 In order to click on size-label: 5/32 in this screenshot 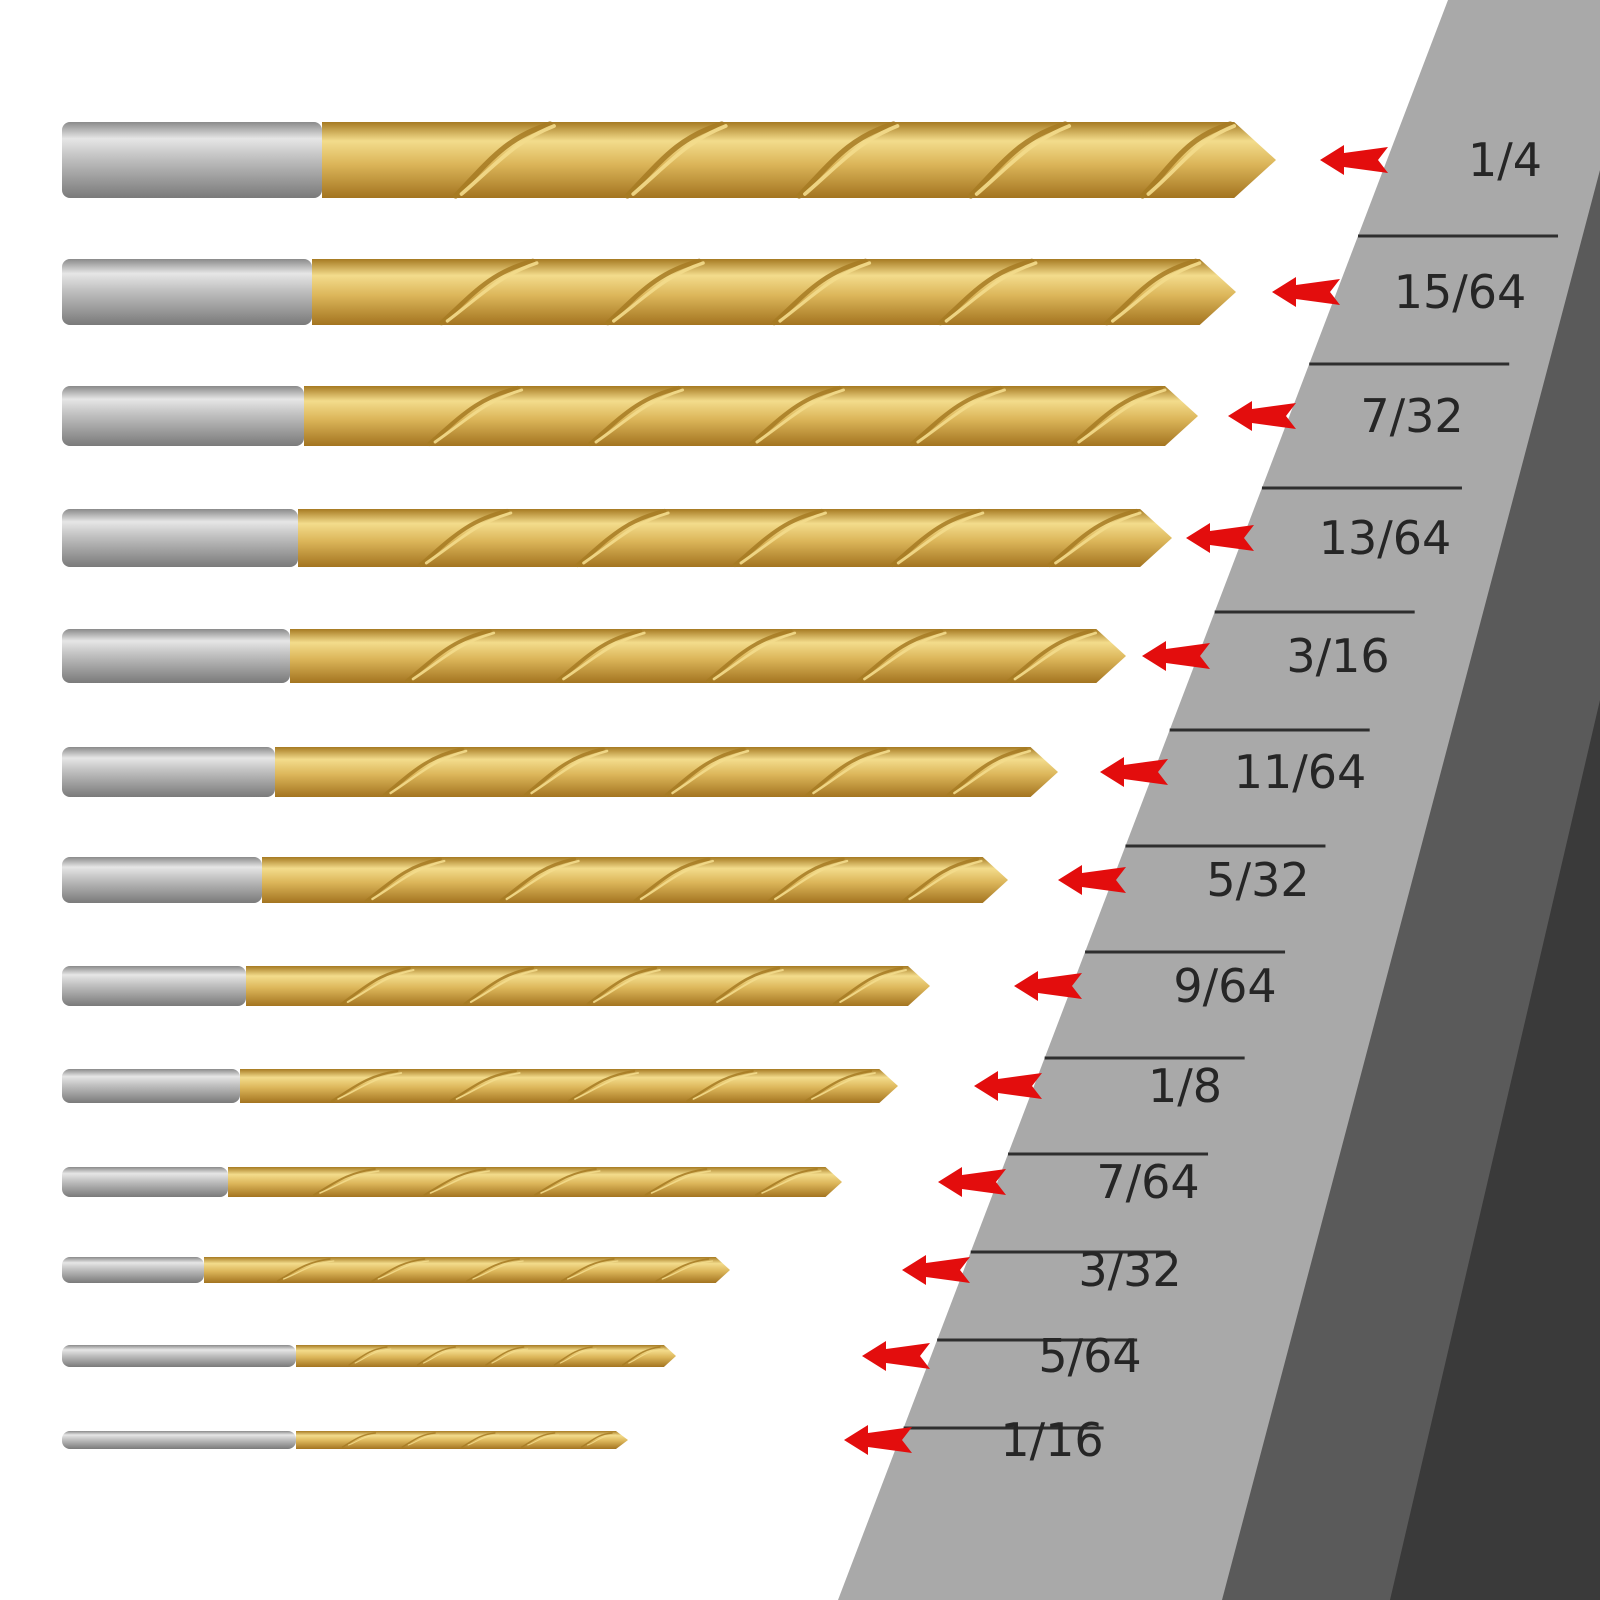, I will do `click(1257, 880)`.